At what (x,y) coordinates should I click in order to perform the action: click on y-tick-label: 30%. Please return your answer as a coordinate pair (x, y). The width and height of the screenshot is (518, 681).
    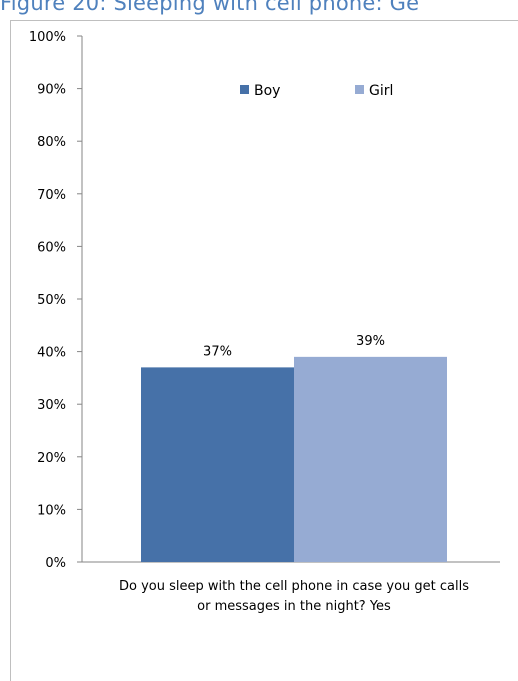
    Looking at the image, I should click on (51, 405).